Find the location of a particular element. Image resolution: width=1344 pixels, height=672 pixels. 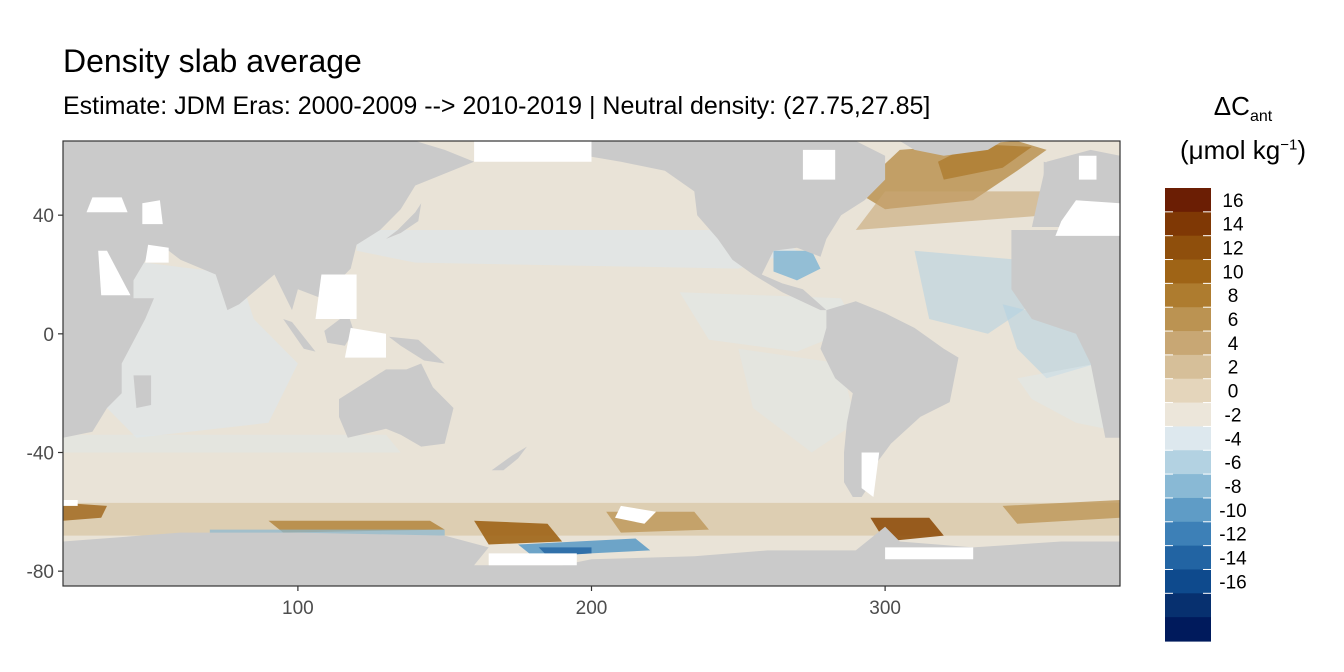

x-tick-label-200: 200 is located at coordinates (592, 608).